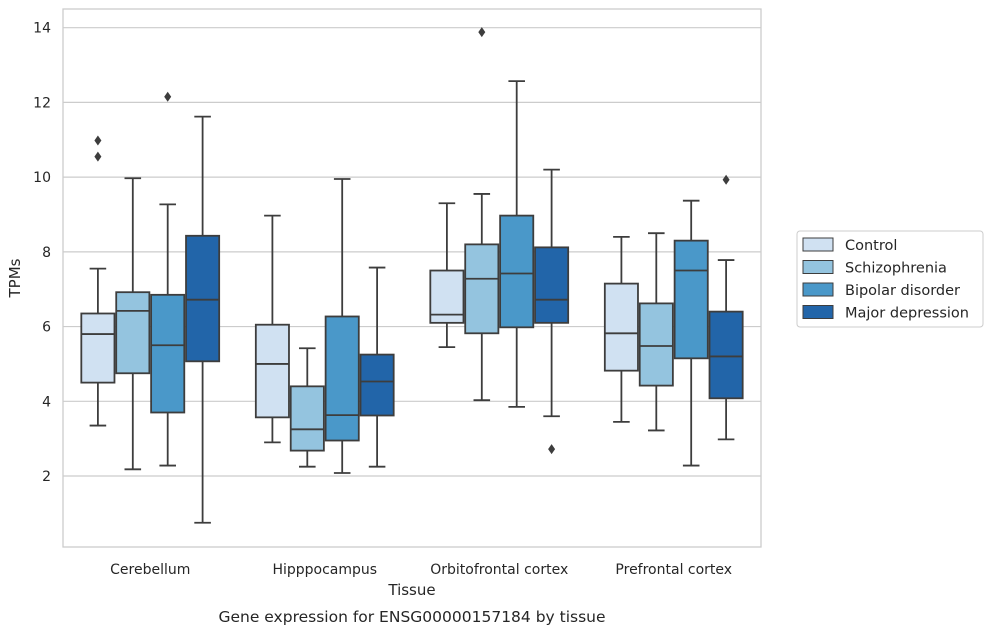  Describe the element at coordinates (896, 269) in the screenshot. I see `legend-label: Schizophrenia` at that location.